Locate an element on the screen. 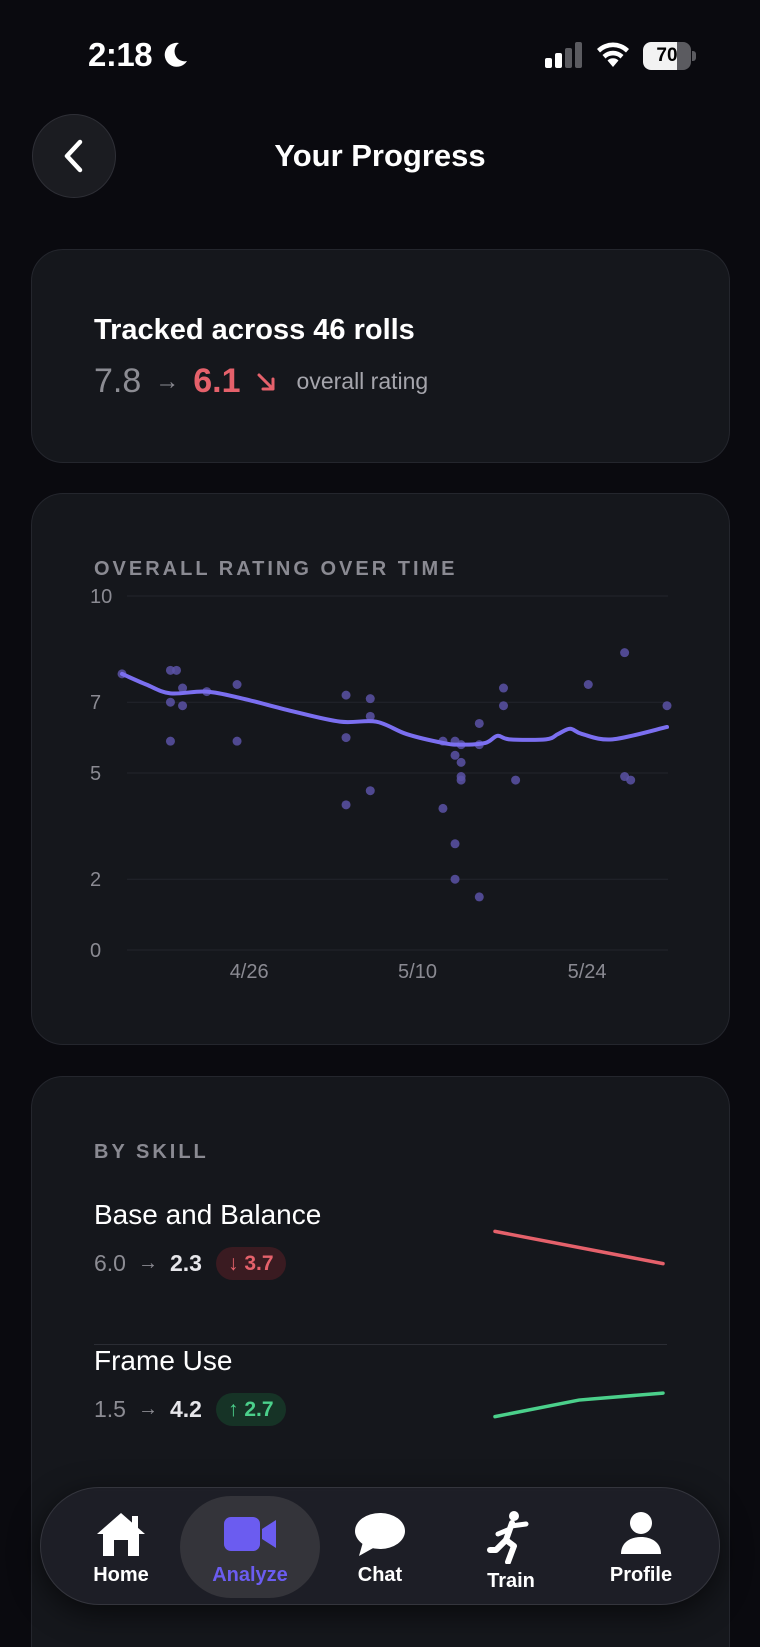  skill-from: 1.5 is located at coordinates (110, 1409).